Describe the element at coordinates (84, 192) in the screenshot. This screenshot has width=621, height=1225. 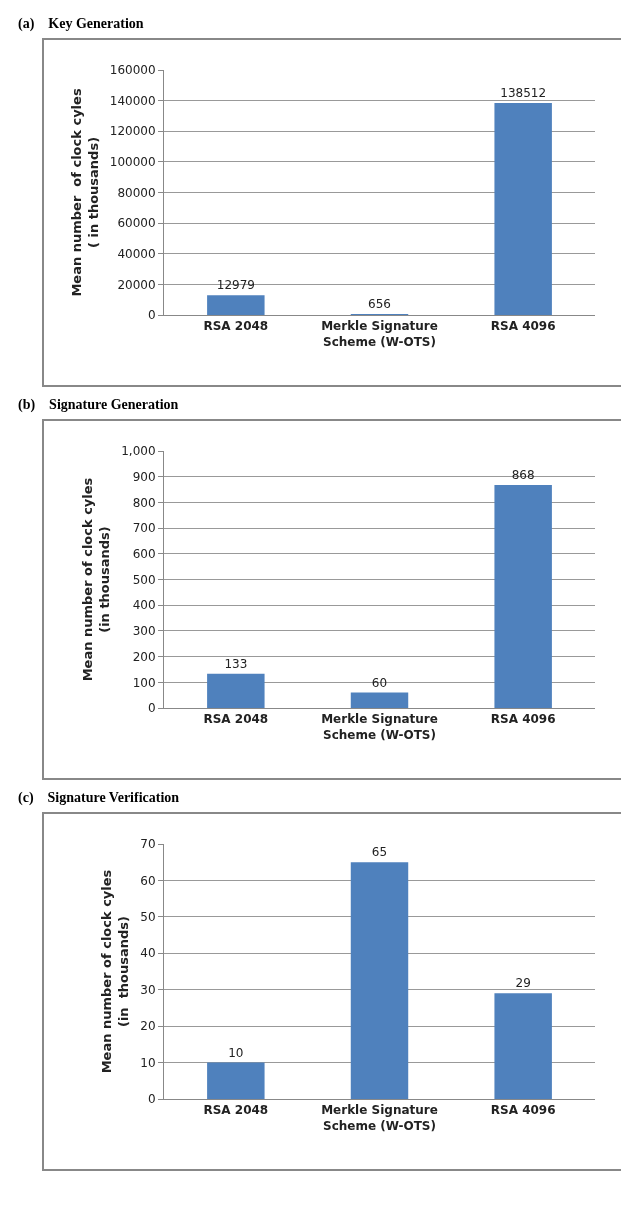
I see `y-axis-title: Mean number of clock cyles ( in thousands)` at that location.